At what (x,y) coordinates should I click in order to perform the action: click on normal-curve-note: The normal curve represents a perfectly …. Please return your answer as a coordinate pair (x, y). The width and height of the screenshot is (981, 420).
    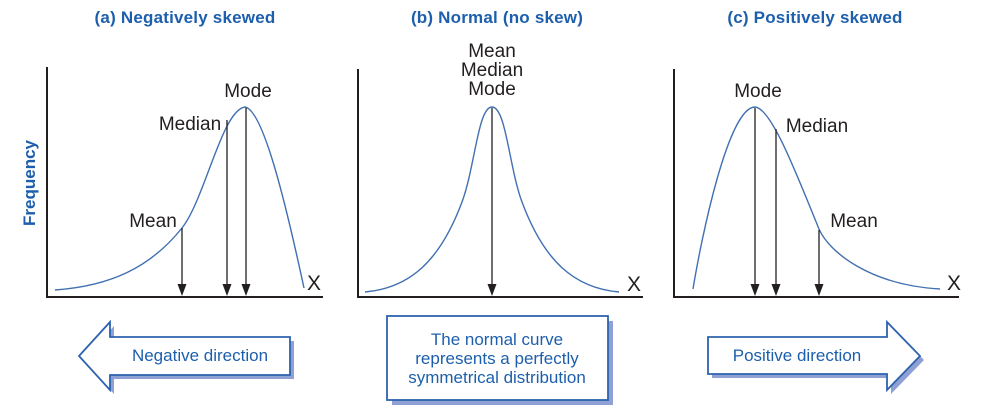
    Looking at the image, I should click on (499, 360).